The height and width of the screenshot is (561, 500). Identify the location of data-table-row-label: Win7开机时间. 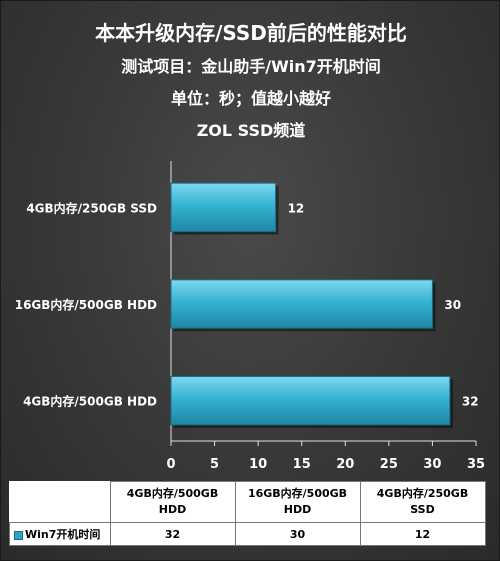
(60, 534).